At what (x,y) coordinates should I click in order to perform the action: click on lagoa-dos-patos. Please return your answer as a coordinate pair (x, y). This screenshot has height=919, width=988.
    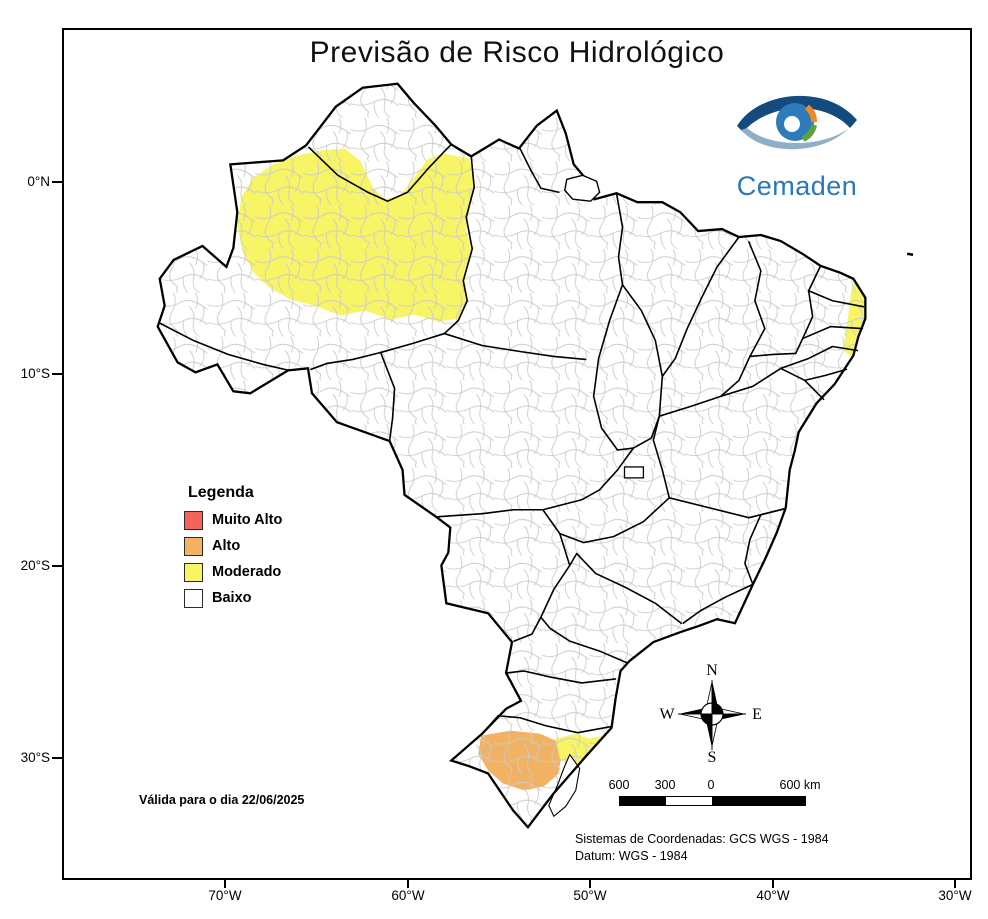
    Looking at the image, I should click on (564, 785).